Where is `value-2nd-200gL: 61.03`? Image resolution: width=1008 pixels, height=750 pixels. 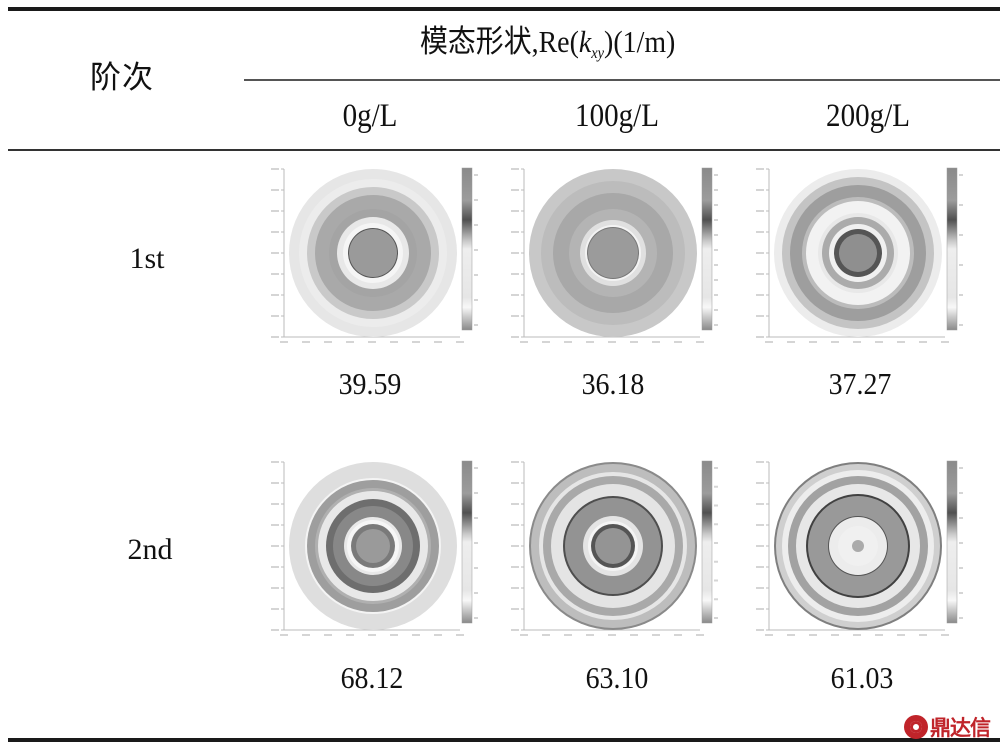 value-2nd-200gL: 61.03 is located at coordinates (862, 677).